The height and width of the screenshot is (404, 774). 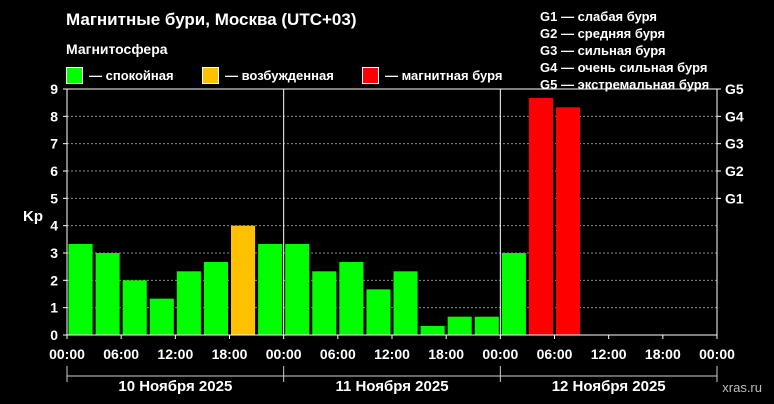 I want to click on y-tick-label: 5, so click(x=54, y=198).